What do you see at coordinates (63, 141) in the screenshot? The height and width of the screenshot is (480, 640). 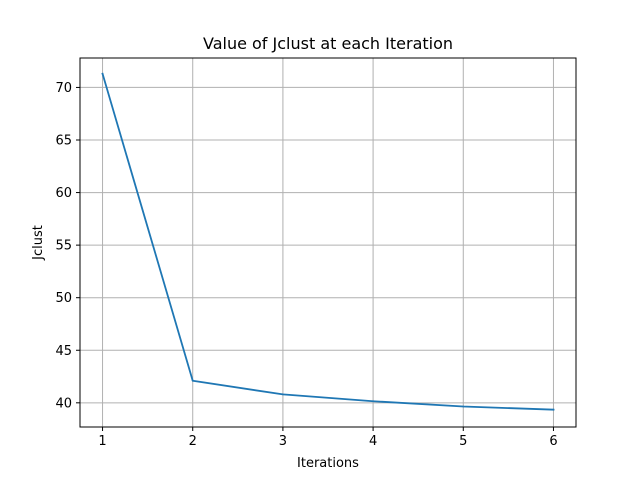 I see `y-tick-label: 65` at bounding box center [63, 141].